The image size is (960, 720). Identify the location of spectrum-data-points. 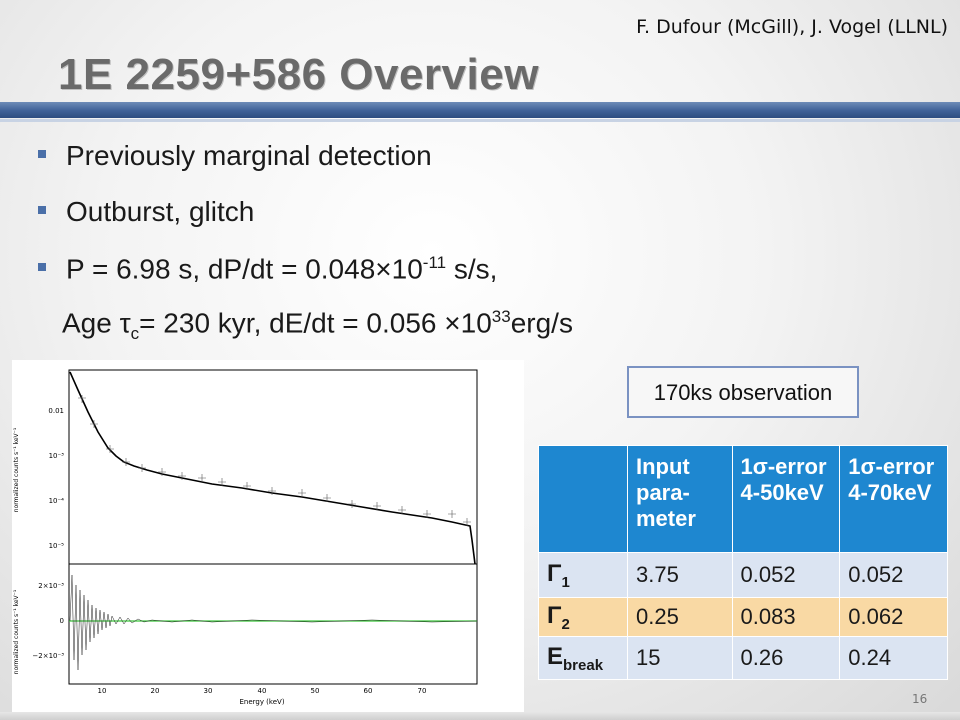
(274, 460).